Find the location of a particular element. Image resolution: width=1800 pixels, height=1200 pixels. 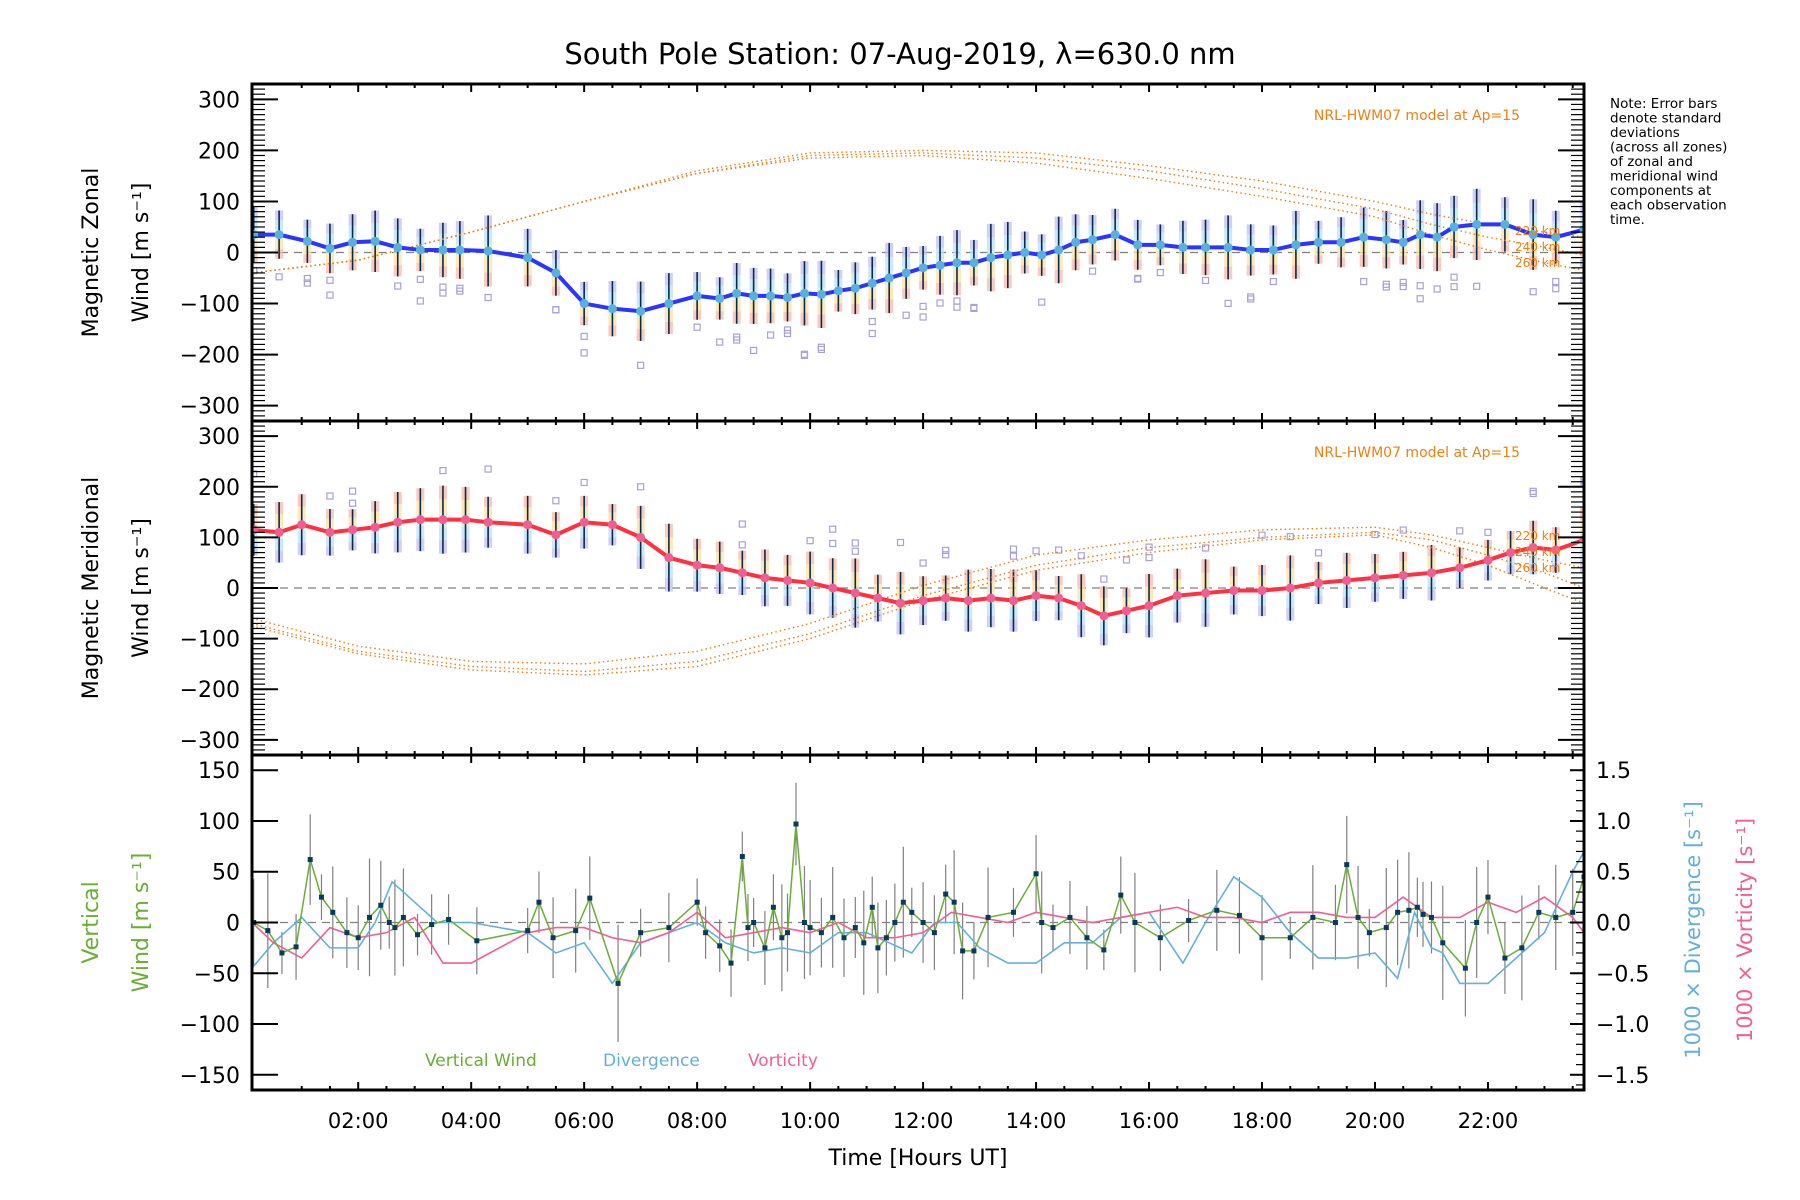

y-tick-label: 50 is located at coordinates (226, 873).